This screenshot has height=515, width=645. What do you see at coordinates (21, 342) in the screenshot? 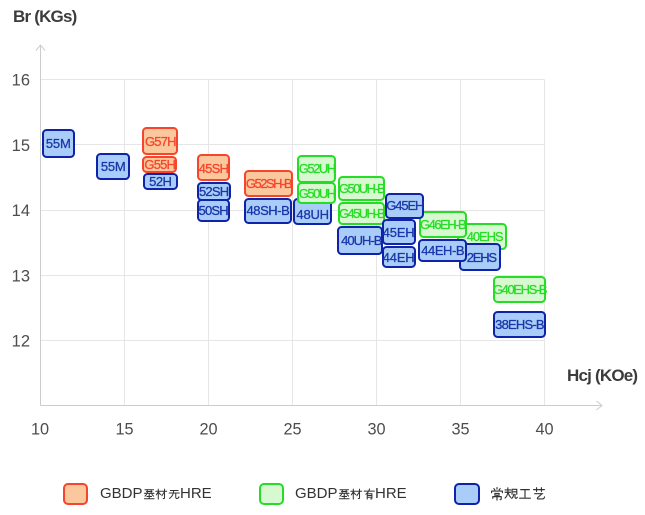
I see `svg-text: 12` at bounding box center [21, 342].